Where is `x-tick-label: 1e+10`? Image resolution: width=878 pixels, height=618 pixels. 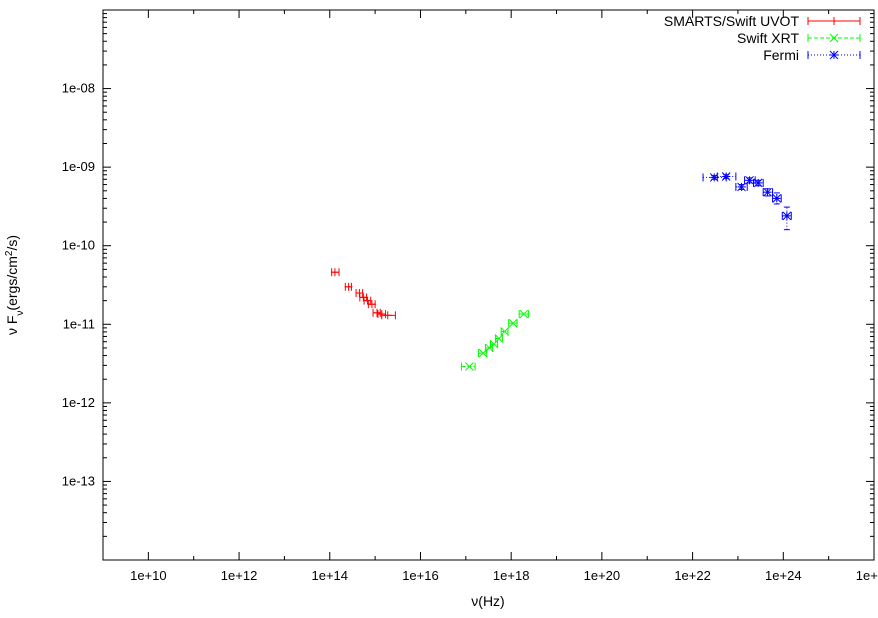
x-tick-label: 1e+10 is located at coordinates (148, 575).